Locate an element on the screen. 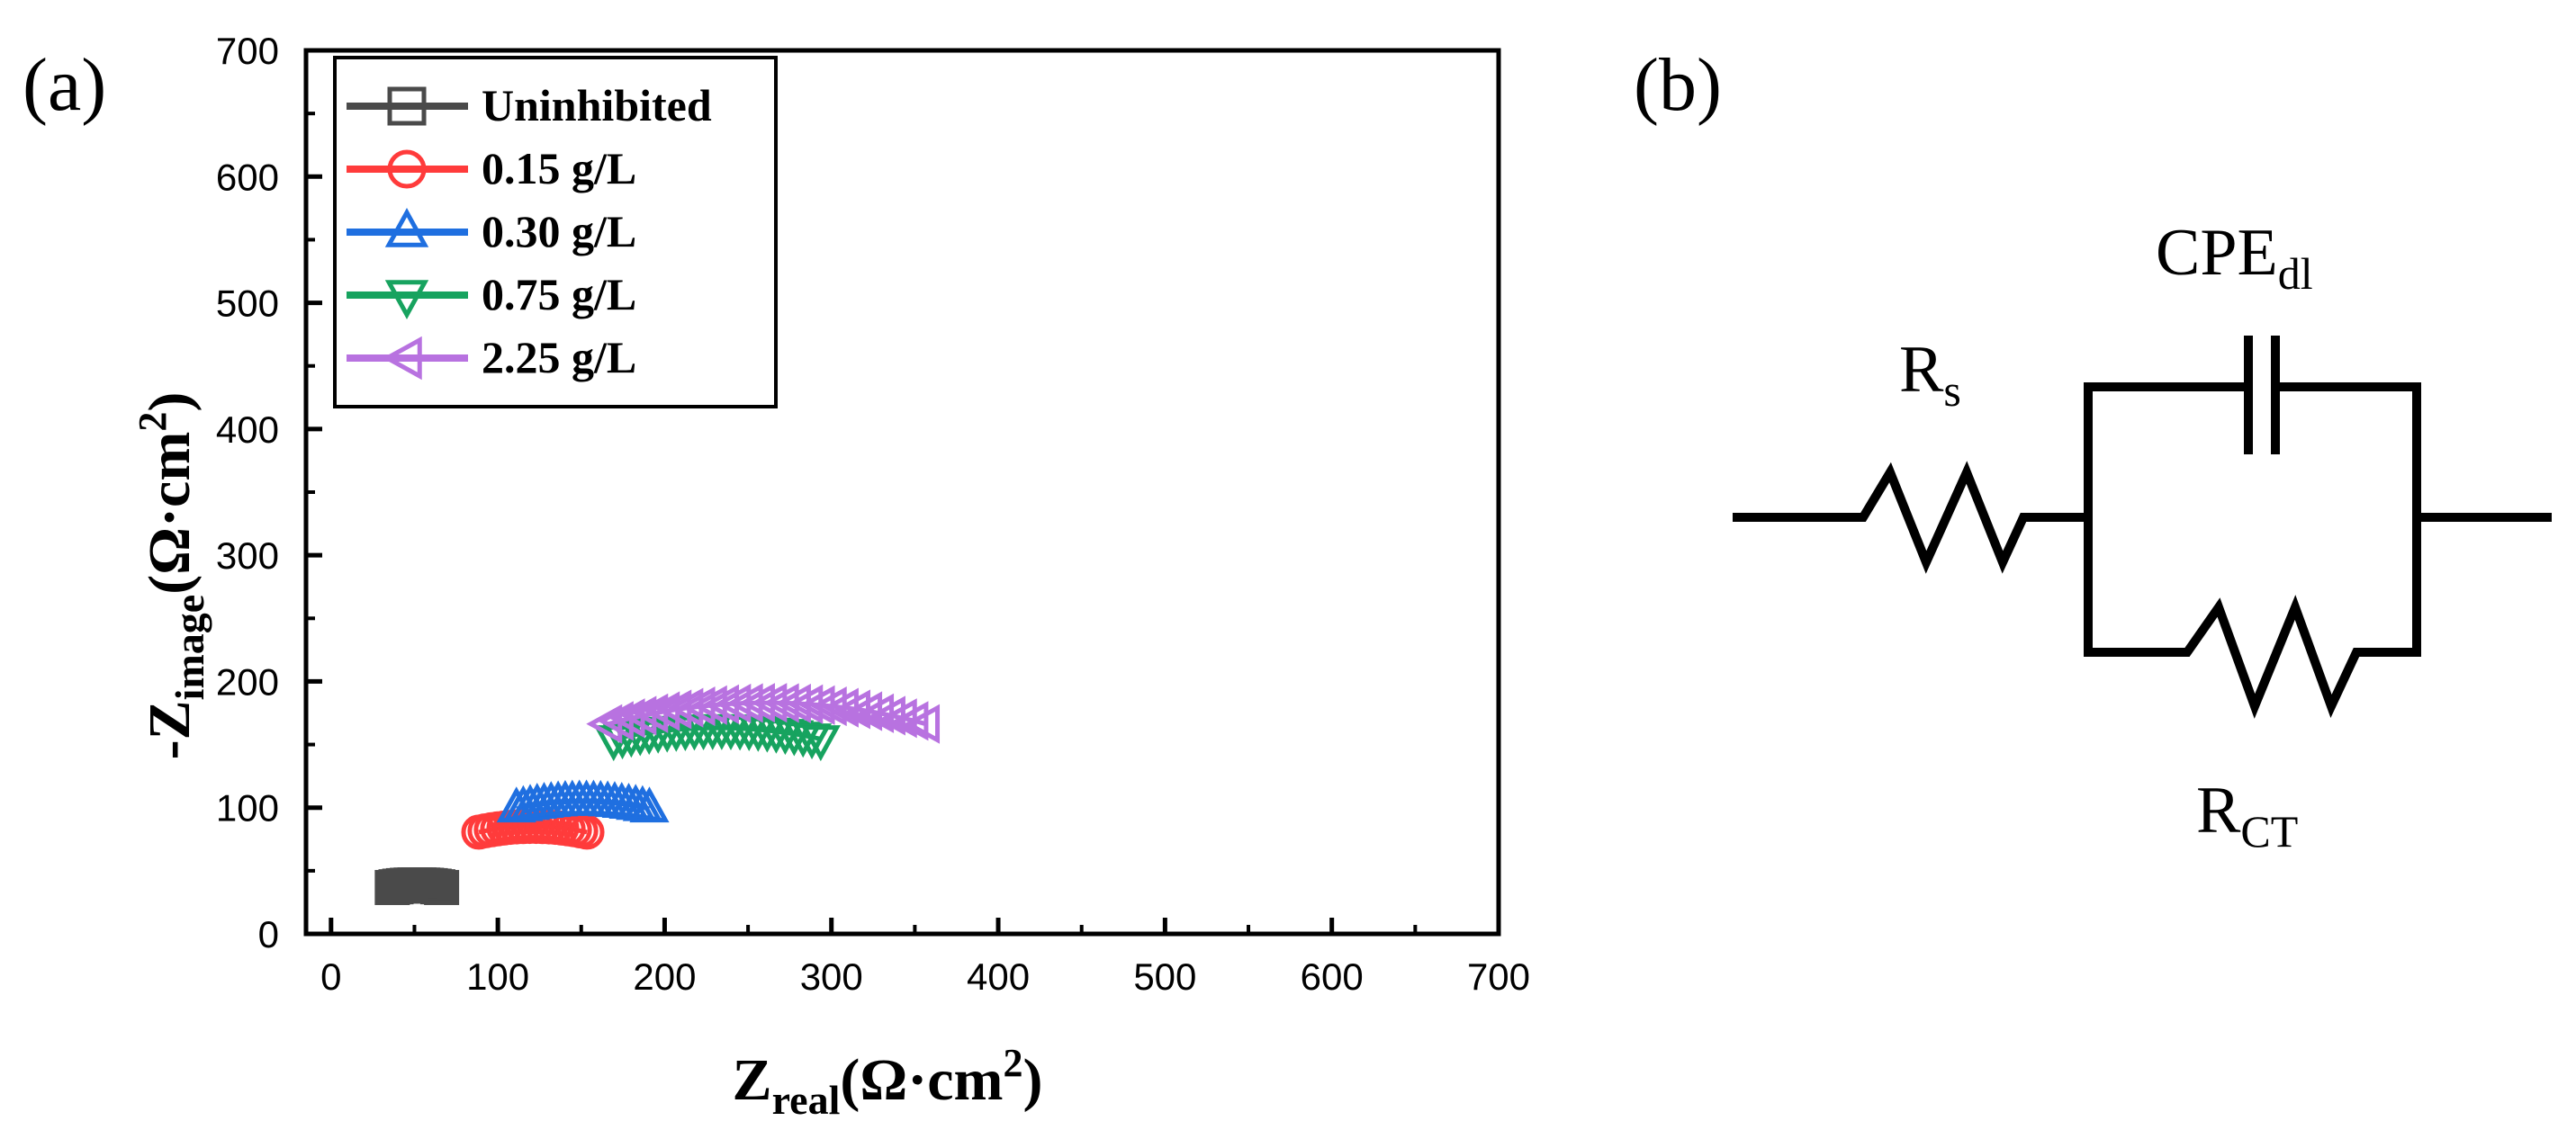 This screenshot has height=1139, width=2576. y-tick-label: 300 is located at coordinates (247, 555).